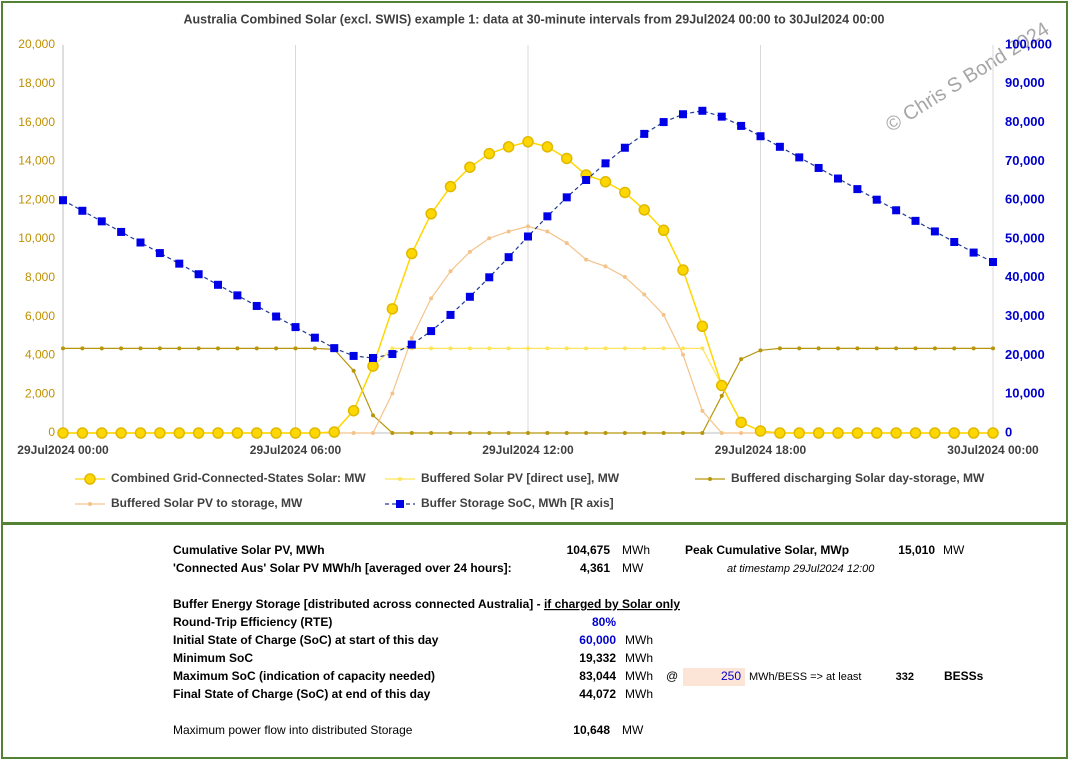 The height and width of the screenshot is (766, 1069). Describe the element at coordinates (672, 676) in the screenshot. I see `at-sign: @` at that location.